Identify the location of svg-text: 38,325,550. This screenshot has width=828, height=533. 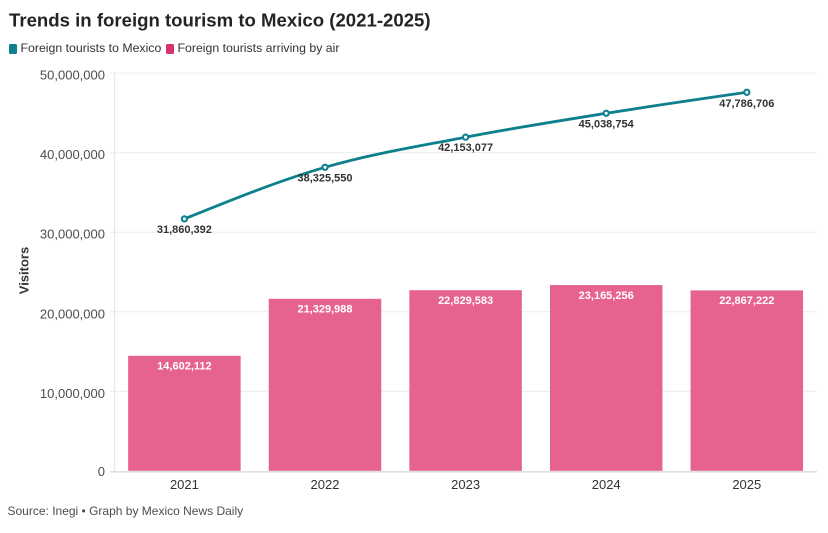
(324, 178).